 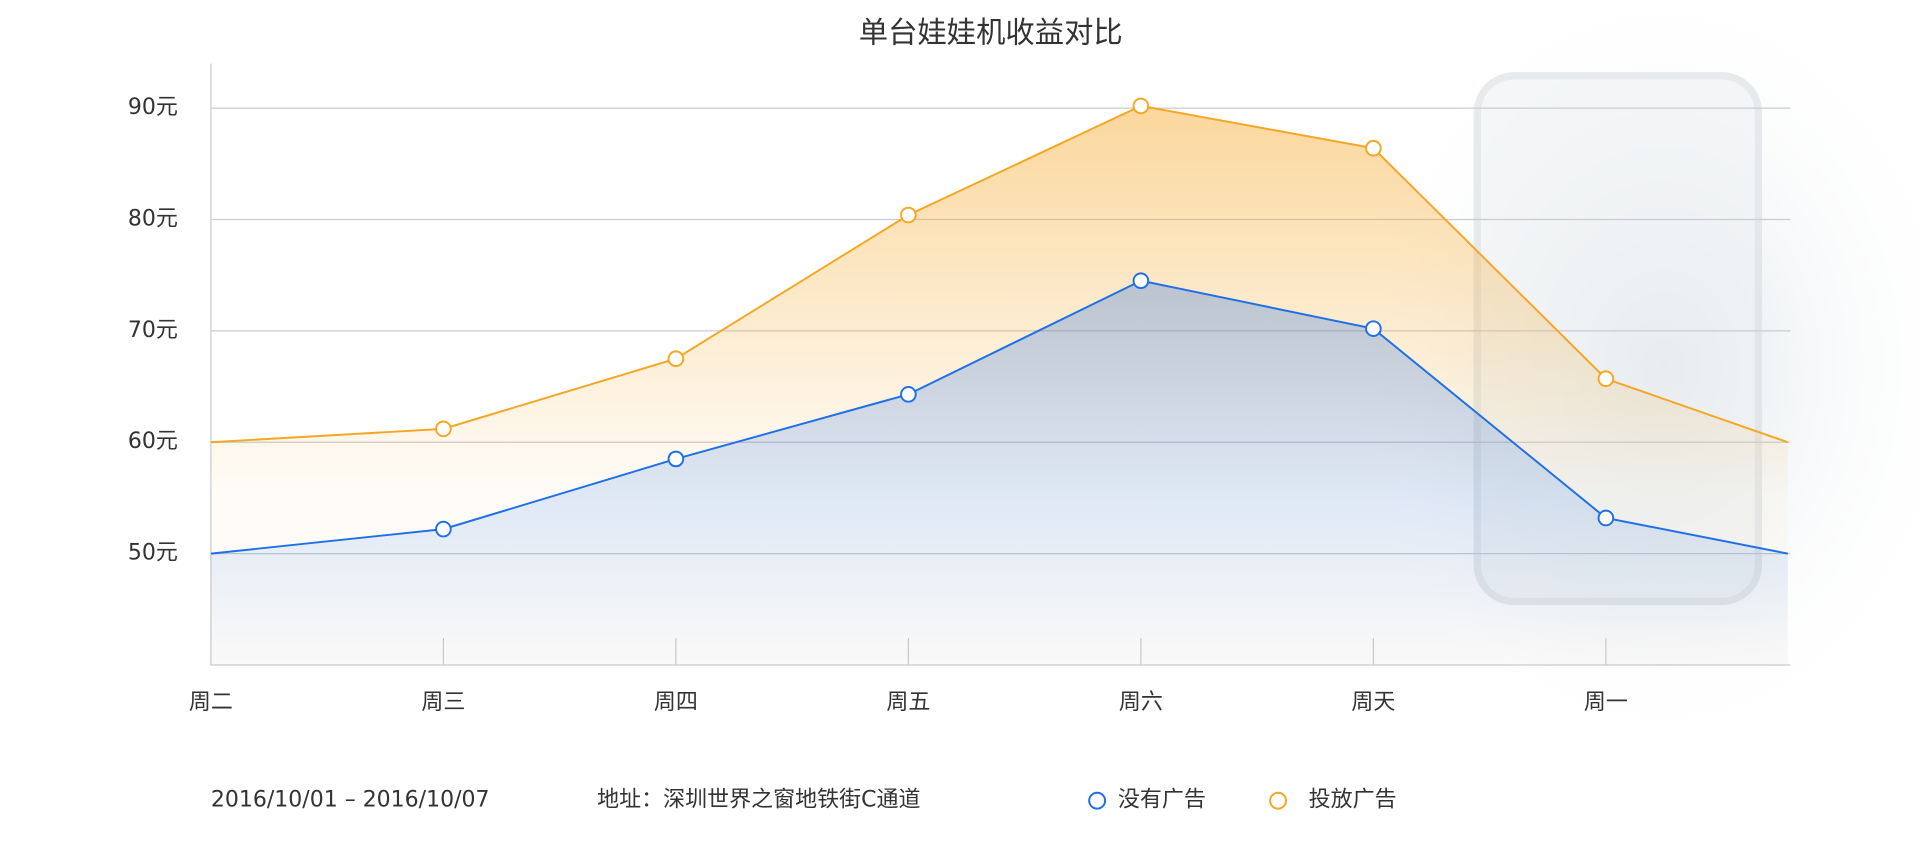 What do you see at coordinates (443, 702) in the screenshot?
I see `x-tick-label: 周三` at bounding box center [443, 702].